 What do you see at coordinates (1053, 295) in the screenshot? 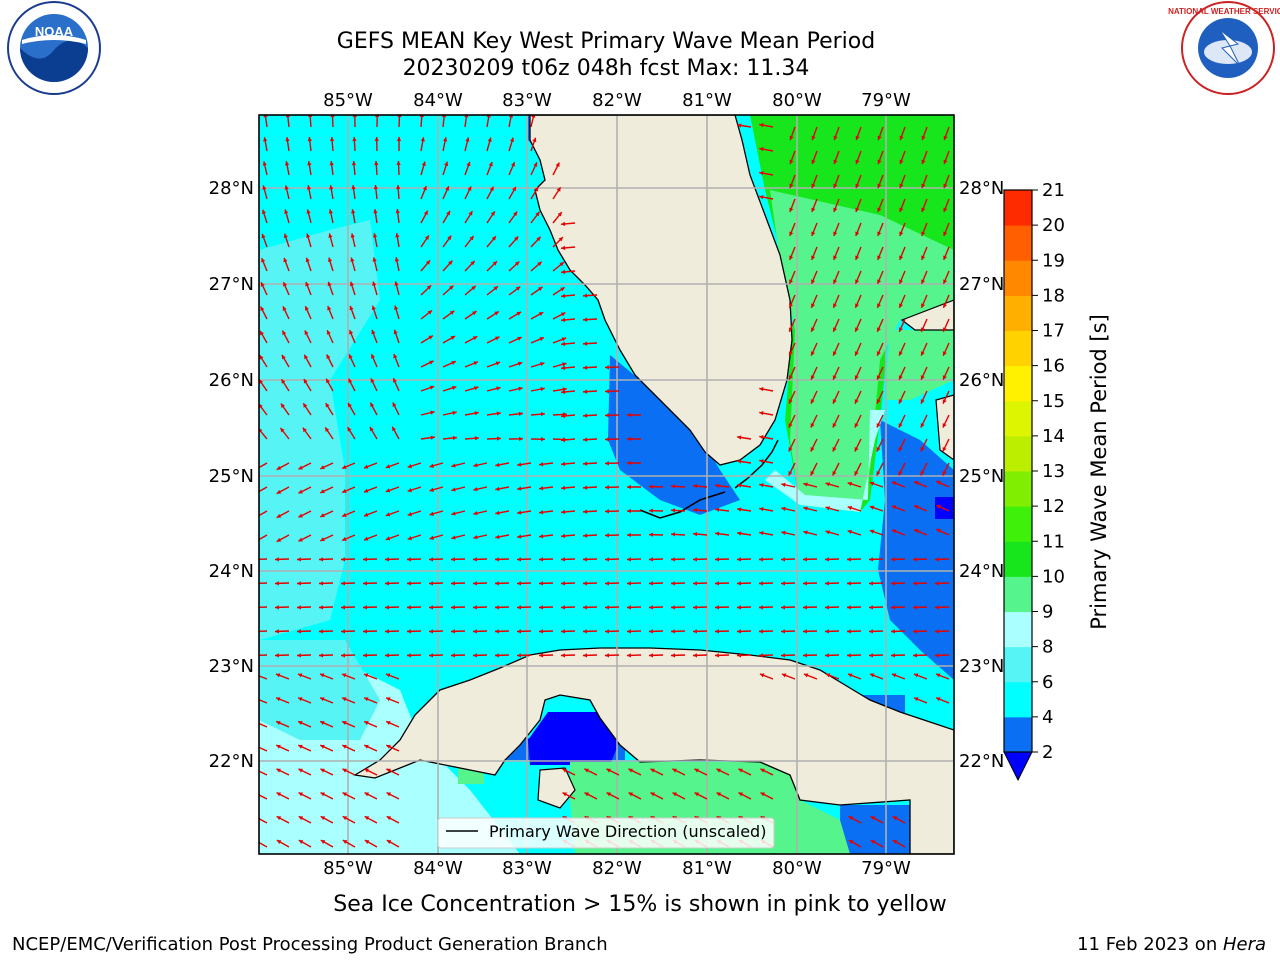
I see `colorbar-tick-label: 18` at bounding box center [1053, 295].